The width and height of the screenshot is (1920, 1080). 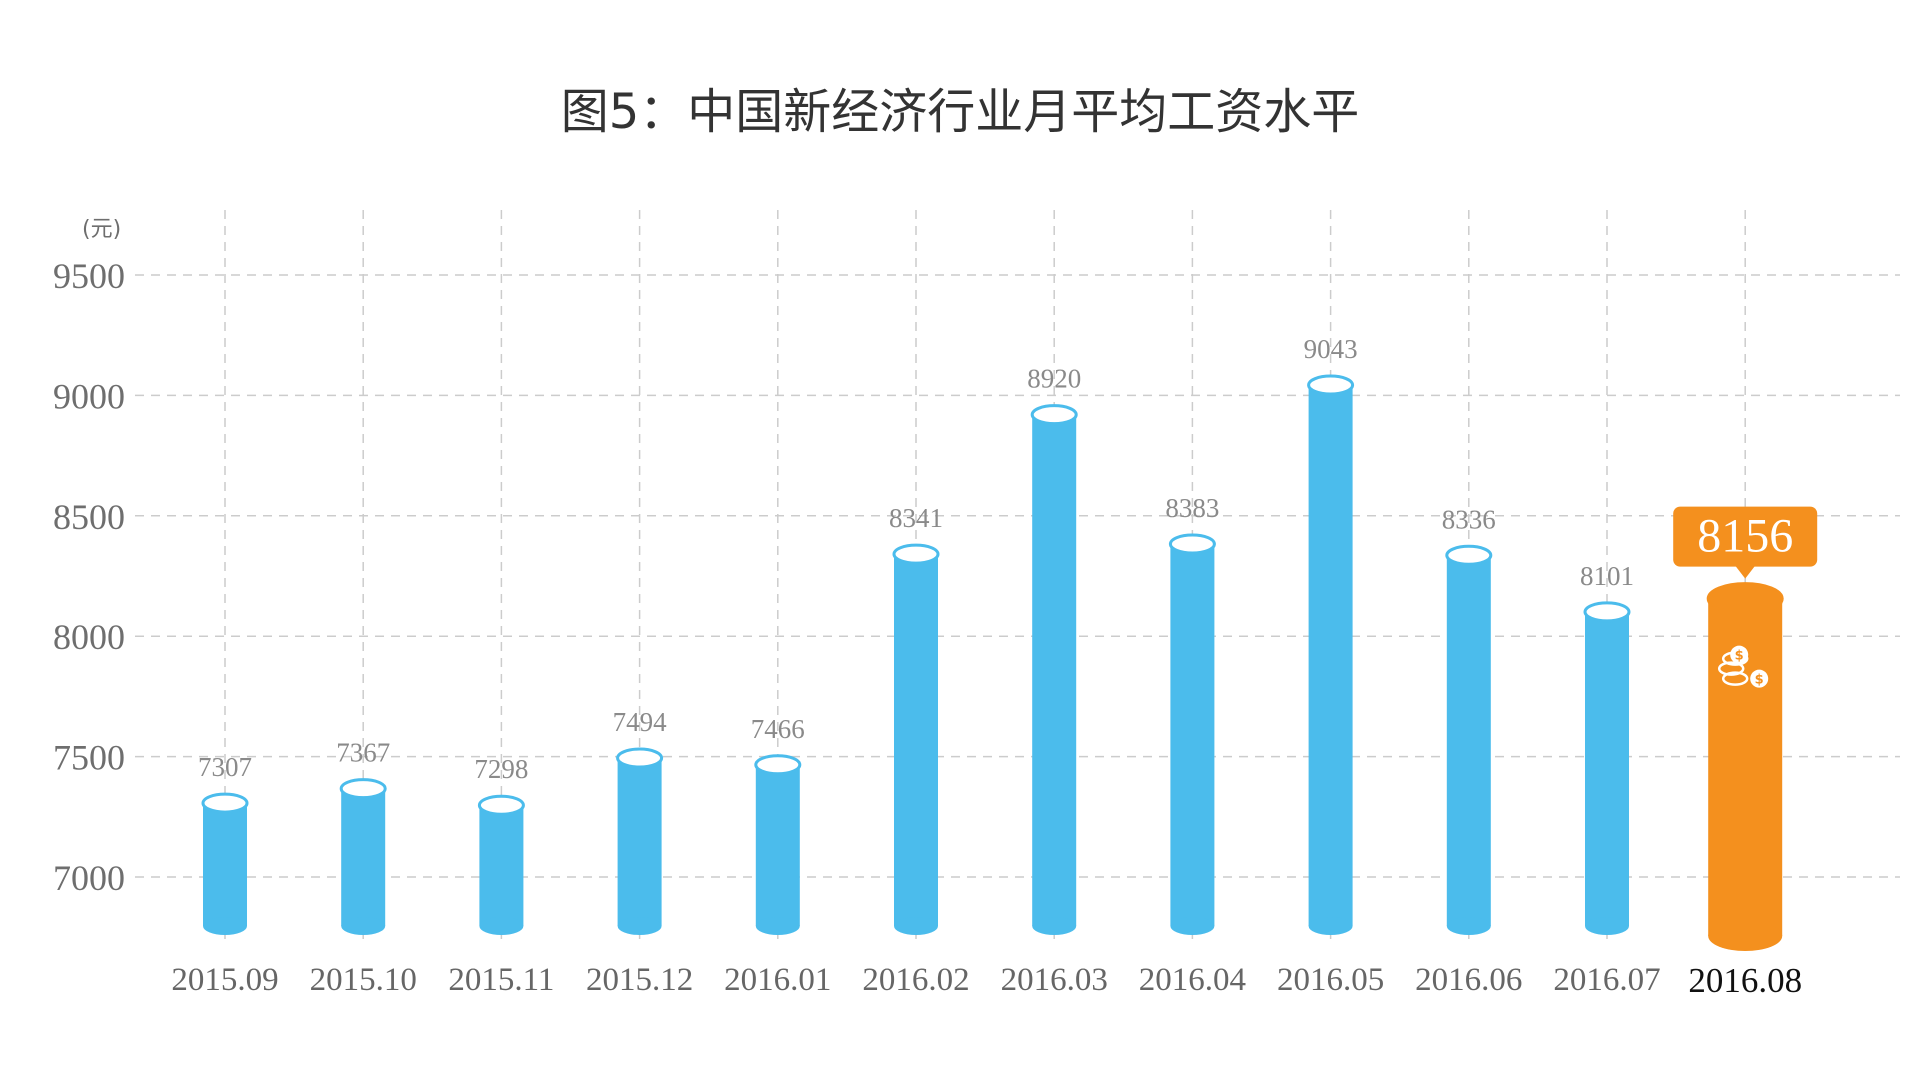 I want to click on chart-title: 图5：中国新经济行业月平均工资水平, so click(x=960, y=112).